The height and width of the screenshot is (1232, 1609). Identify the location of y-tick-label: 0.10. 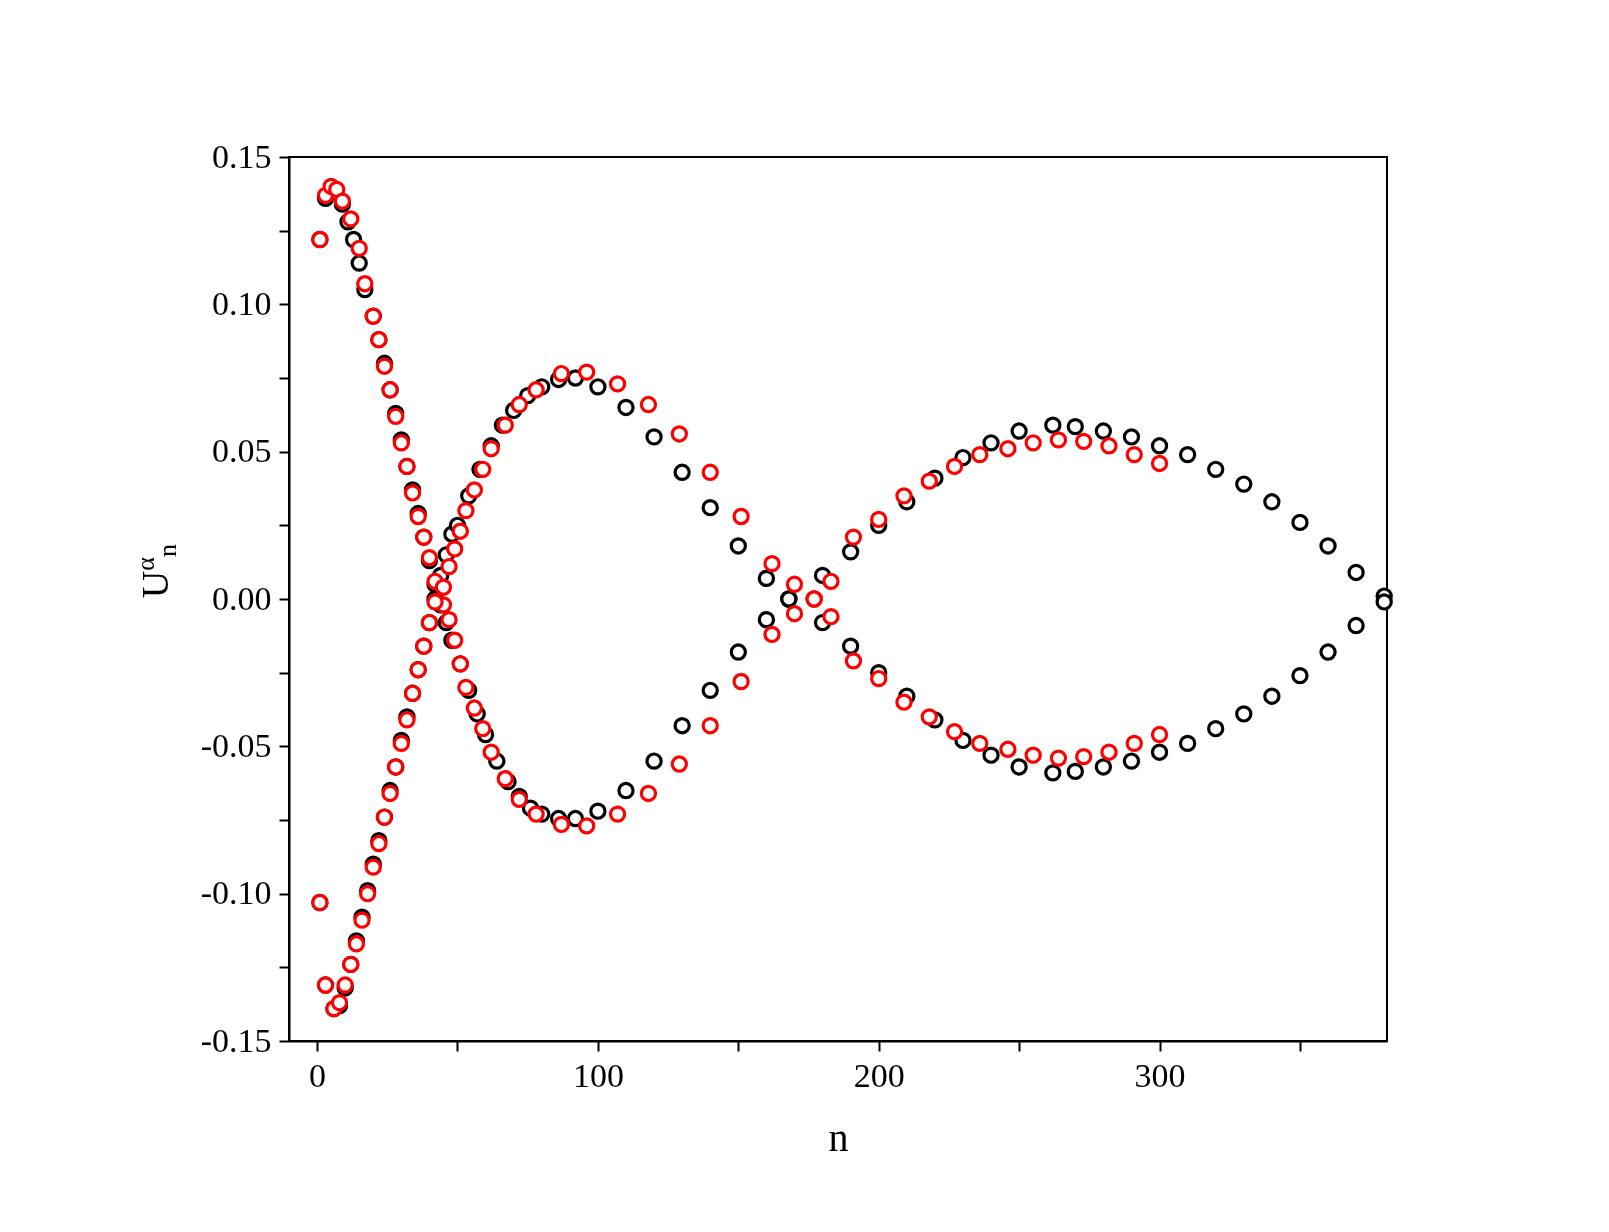
(242, 303).